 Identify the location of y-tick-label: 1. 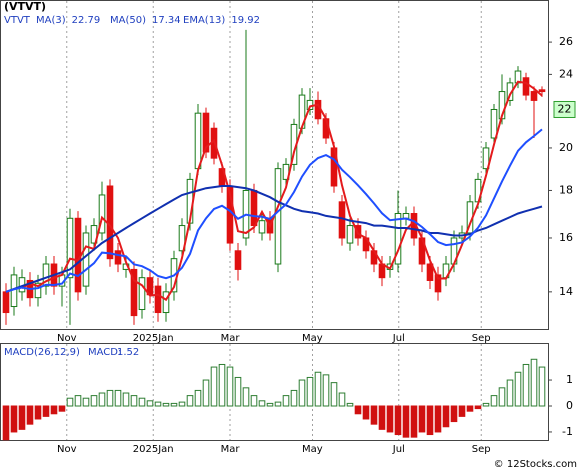
(569, 379).